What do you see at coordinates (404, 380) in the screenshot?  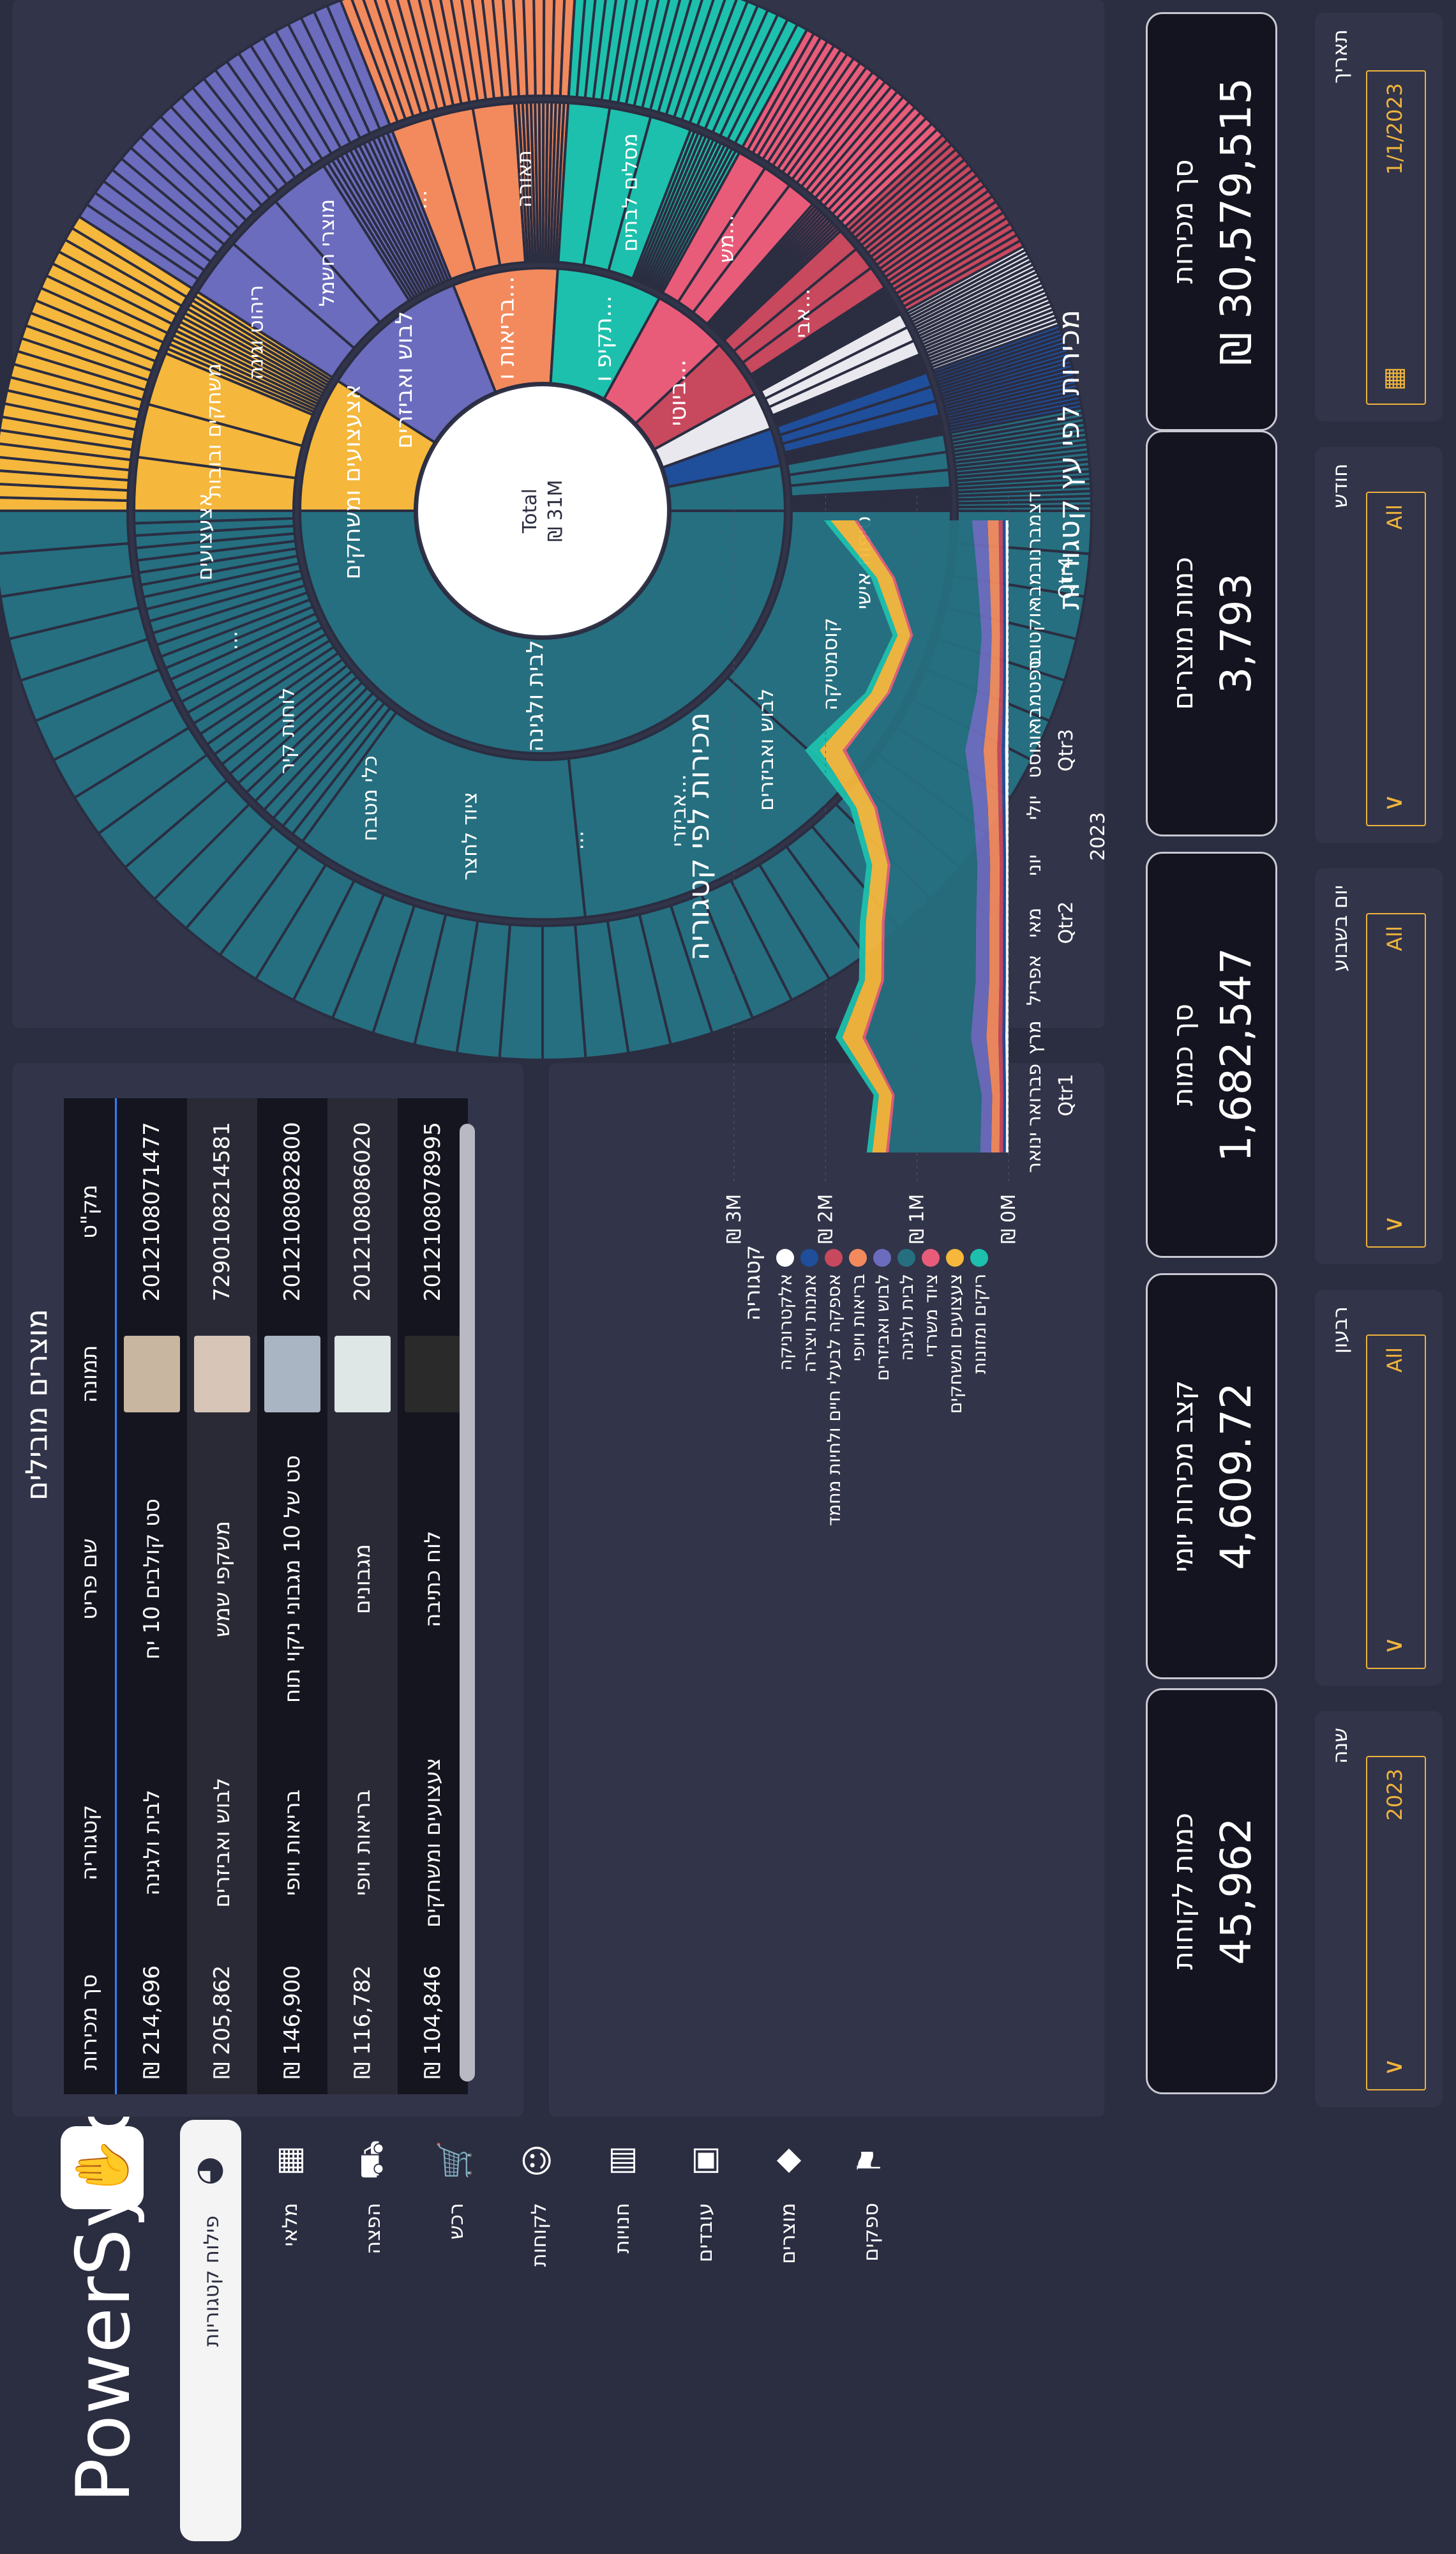 I see `sunburst-inner-label: לבוש ואביזרים` at bounding box center [404, 380].